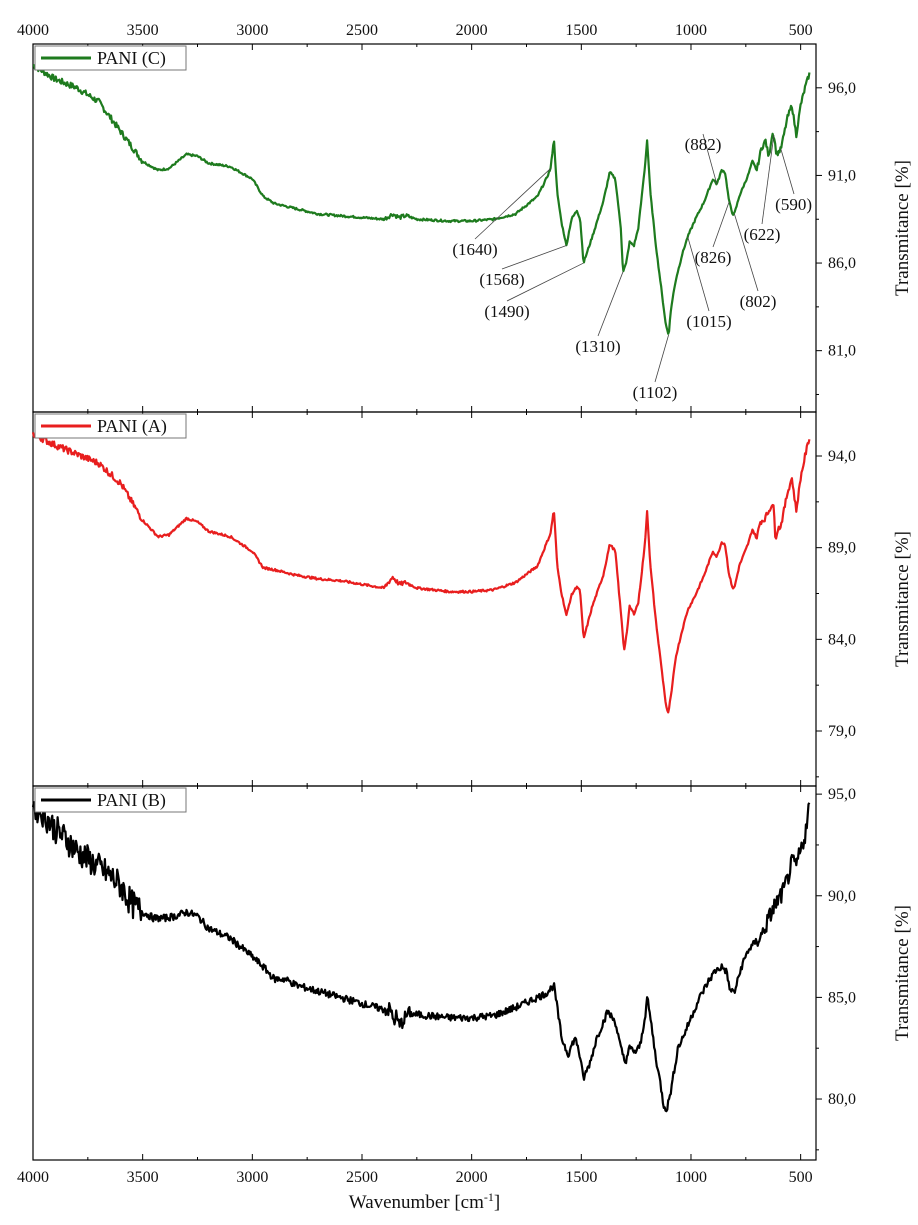  What do you see at coordinates (506, 311) in the screenshot?
I see `peak-annotation: (1490)` at bounding box center [506, 311].